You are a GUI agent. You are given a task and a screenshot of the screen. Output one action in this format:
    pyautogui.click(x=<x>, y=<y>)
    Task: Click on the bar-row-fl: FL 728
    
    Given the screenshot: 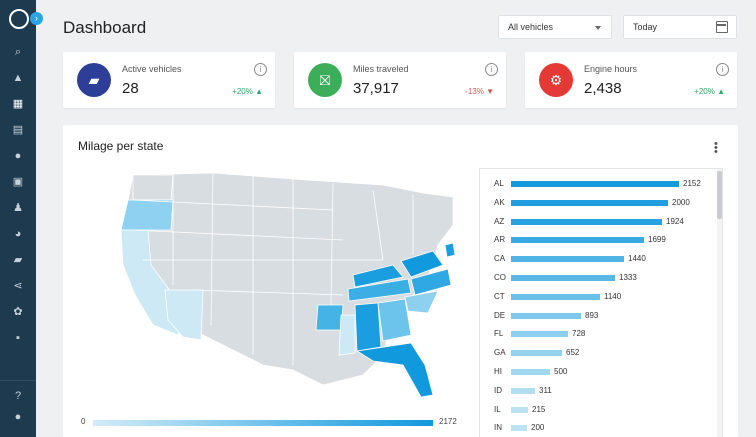 What is the action you would take?
    pyautogui.click(x=597, y=334)
    